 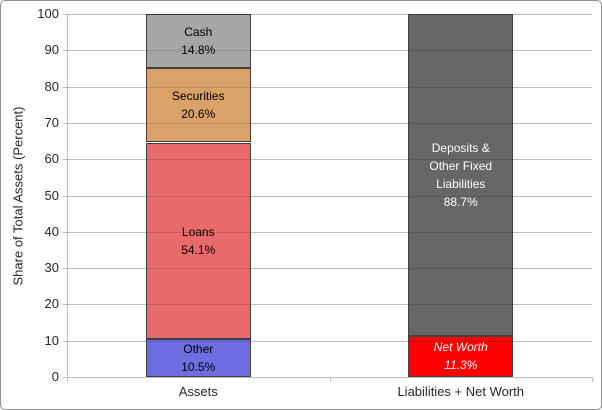 I want to click on y-tick-label: 20, so click(x=51, y=303).